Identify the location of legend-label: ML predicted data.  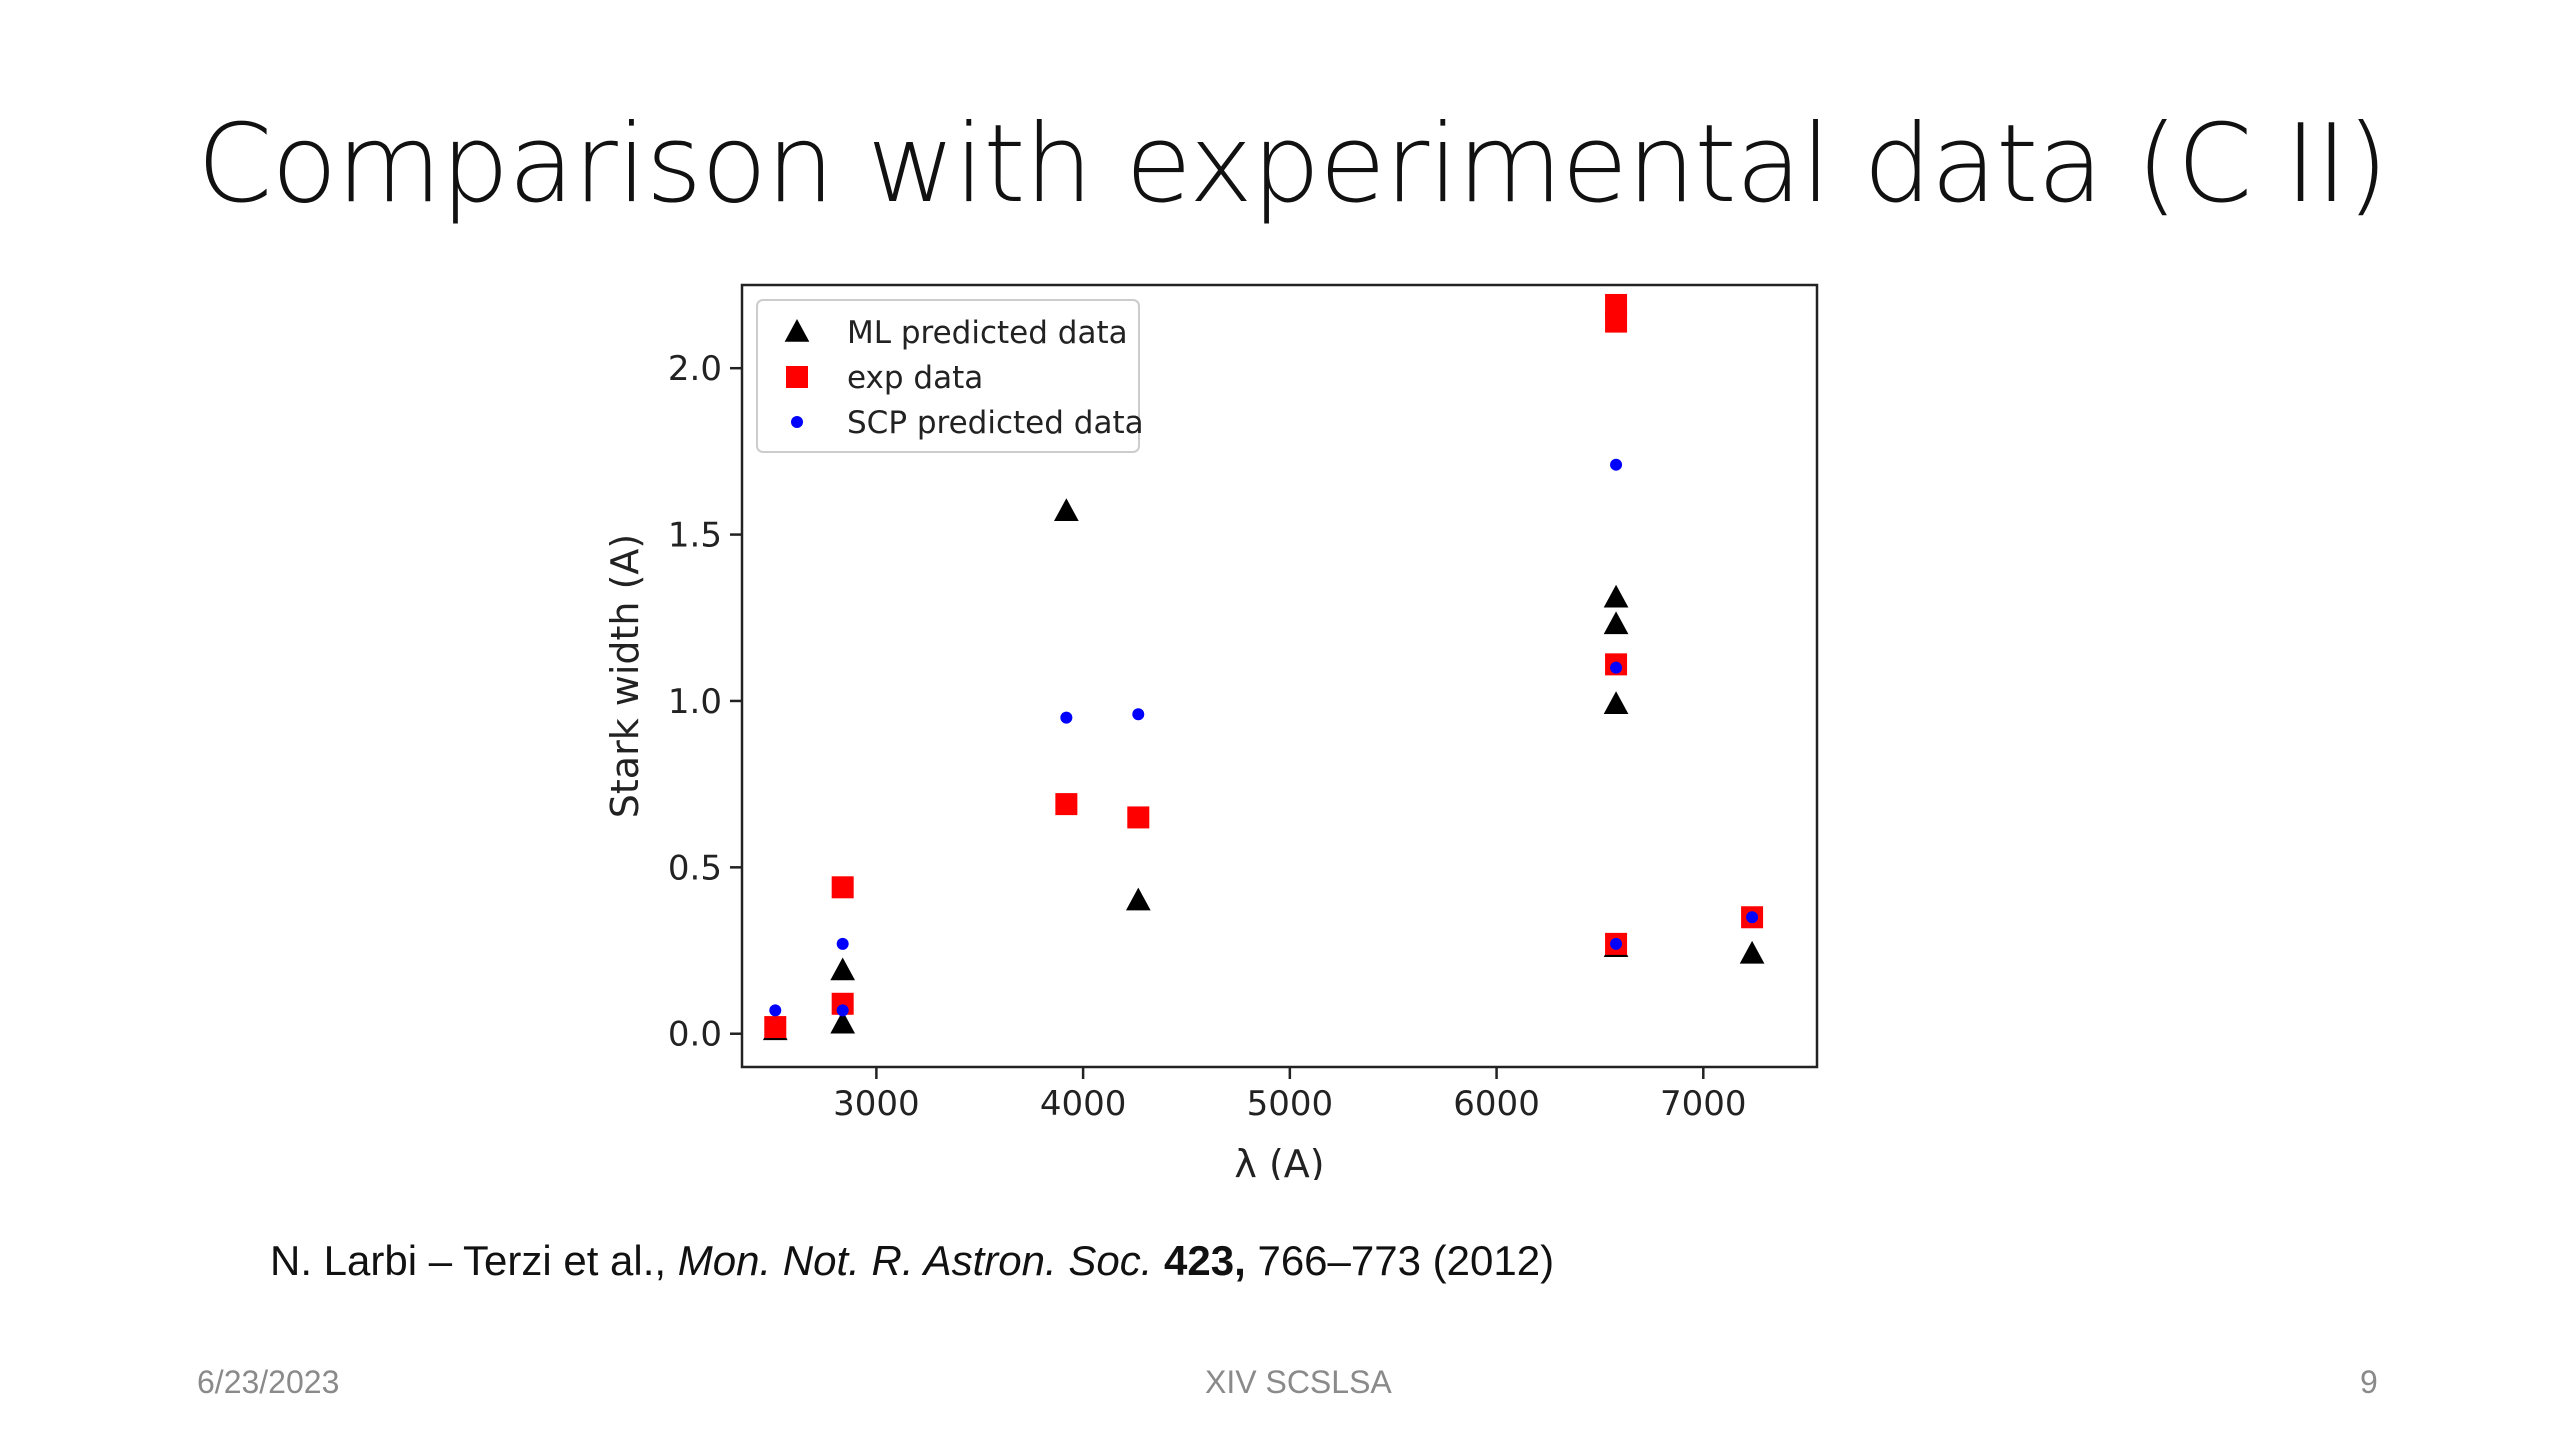
(987, 333).